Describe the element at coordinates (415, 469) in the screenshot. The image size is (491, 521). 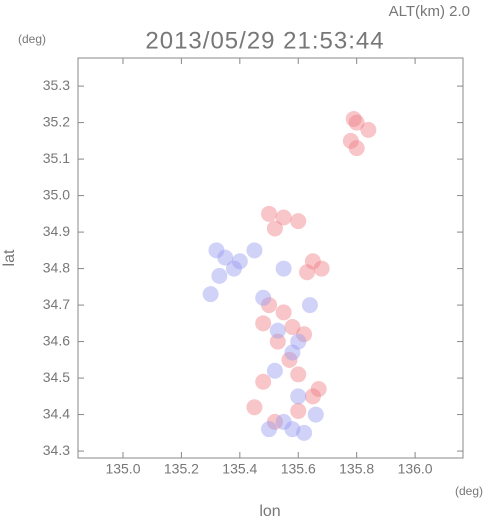
I see `x-tick-label: 136.0` at that location.